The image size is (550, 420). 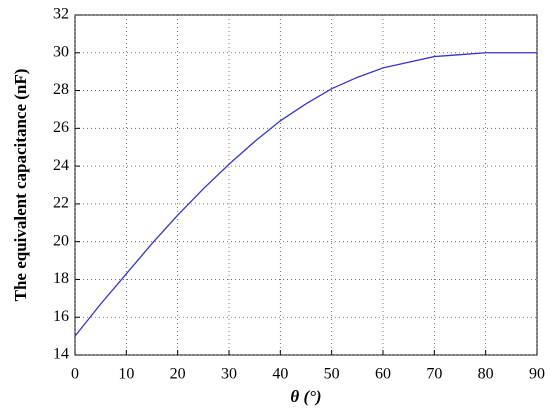 I want to click on x-tick-label: 10, so click(x=126, y=374).